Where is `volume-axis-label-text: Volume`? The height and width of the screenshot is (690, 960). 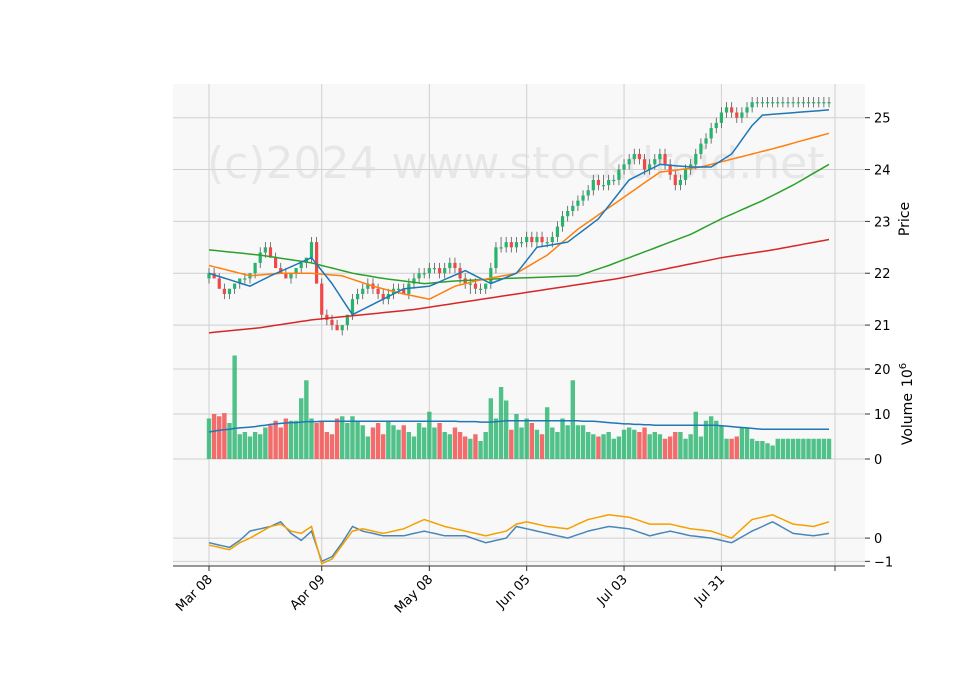 volume-axis-label-text: Volume is located at coordinates (908, 419).